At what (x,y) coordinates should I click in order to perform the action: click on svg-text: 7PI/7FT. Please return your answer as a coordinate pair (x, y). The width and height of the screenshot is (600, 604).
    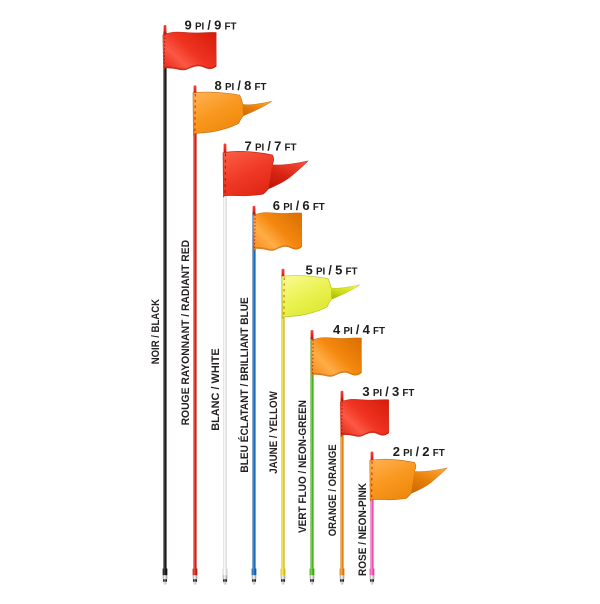
    Looking at the image, I should click on (271, 146).